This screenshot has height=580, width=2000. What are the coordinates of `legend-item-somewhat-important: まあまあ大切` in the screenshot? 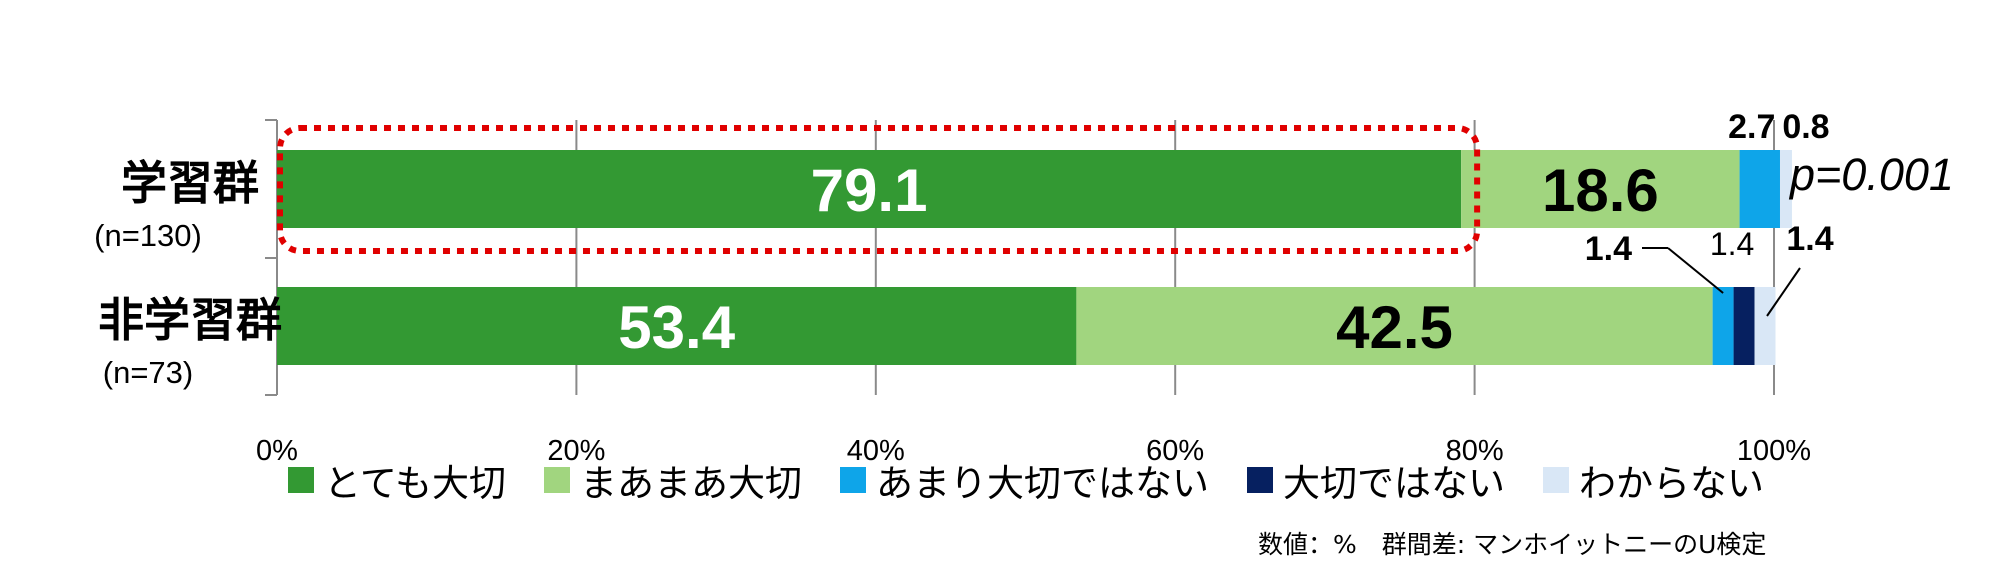 It's located at (673, 480).